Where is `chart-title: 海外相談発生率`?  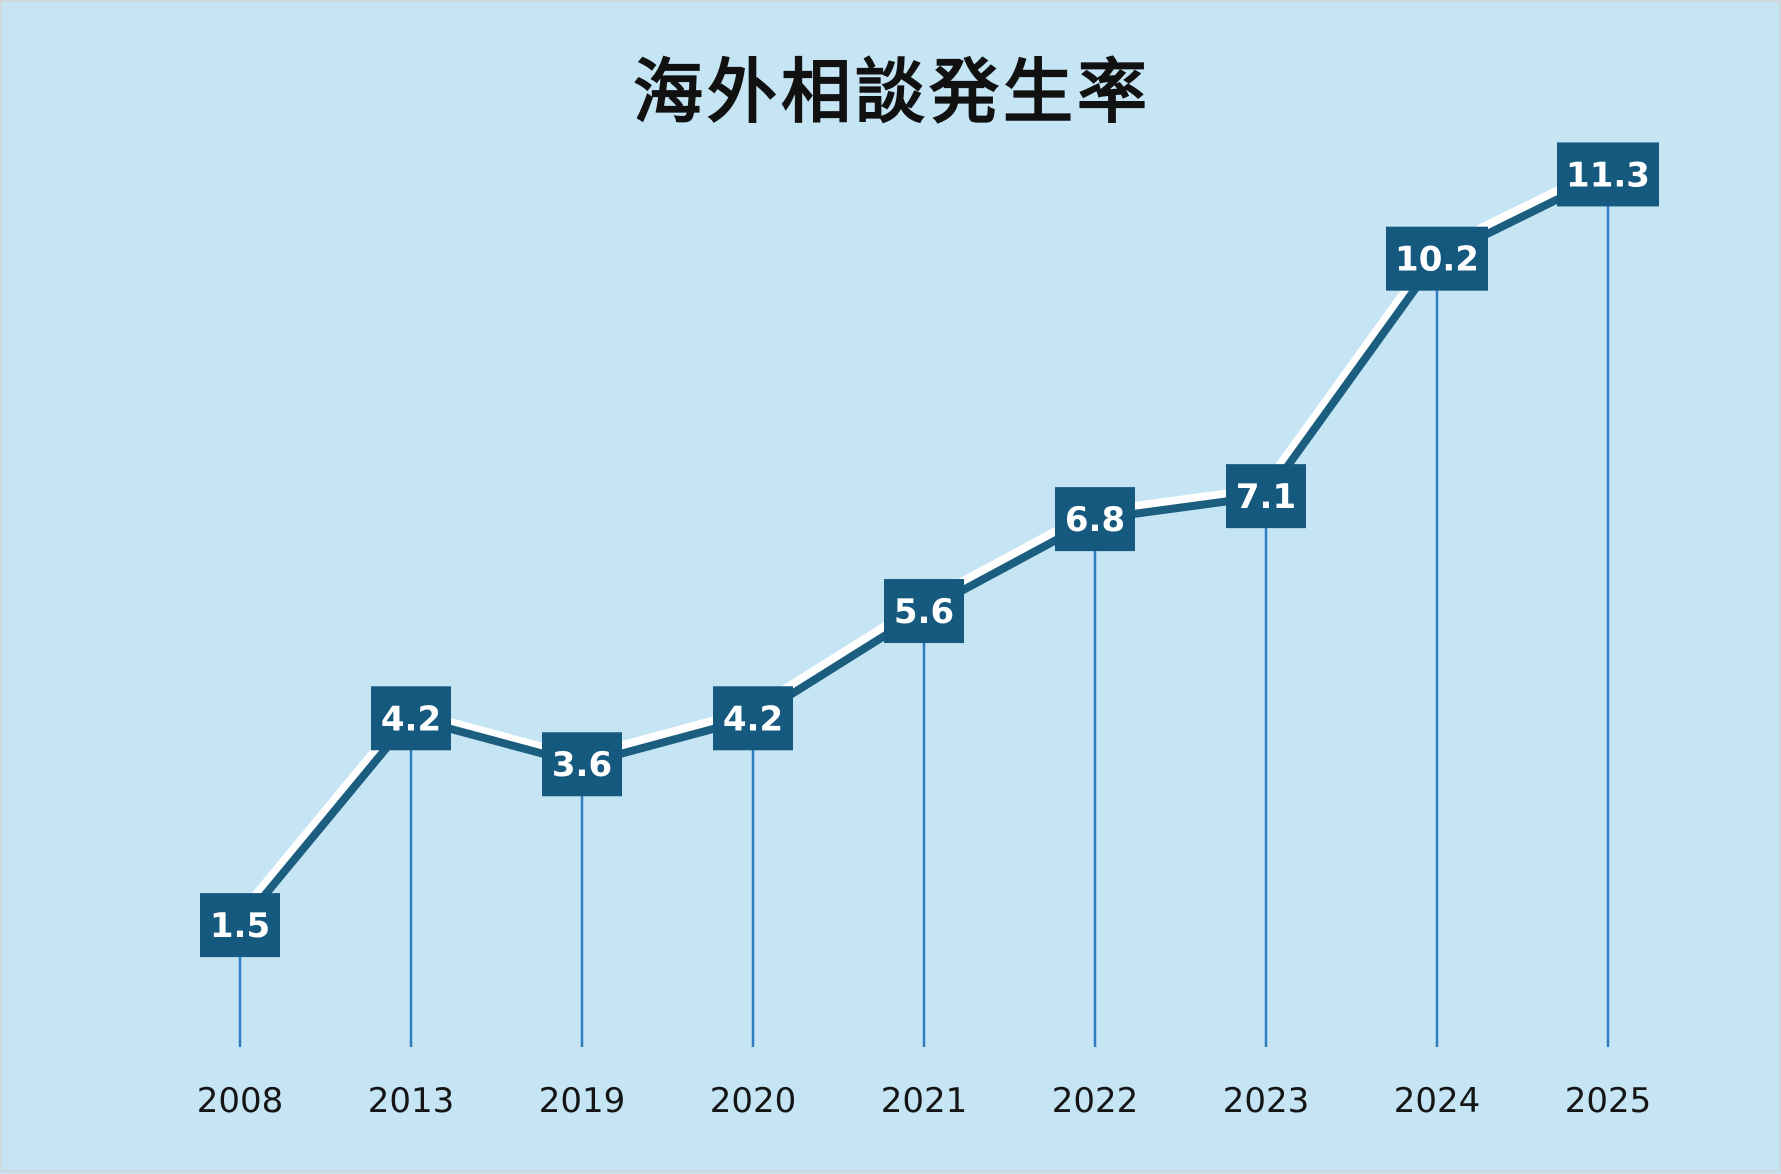
chart-title: 海外相談発生率 is located at coordinates (892, 92).